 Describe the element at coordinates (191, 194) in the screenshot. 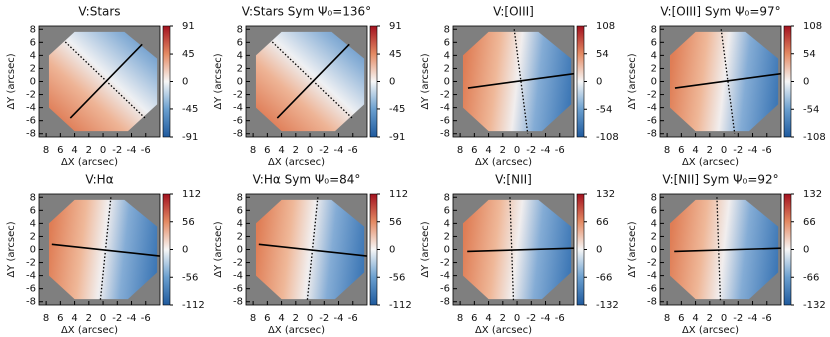

I see `colorbar-tick-label: 112` at that location.